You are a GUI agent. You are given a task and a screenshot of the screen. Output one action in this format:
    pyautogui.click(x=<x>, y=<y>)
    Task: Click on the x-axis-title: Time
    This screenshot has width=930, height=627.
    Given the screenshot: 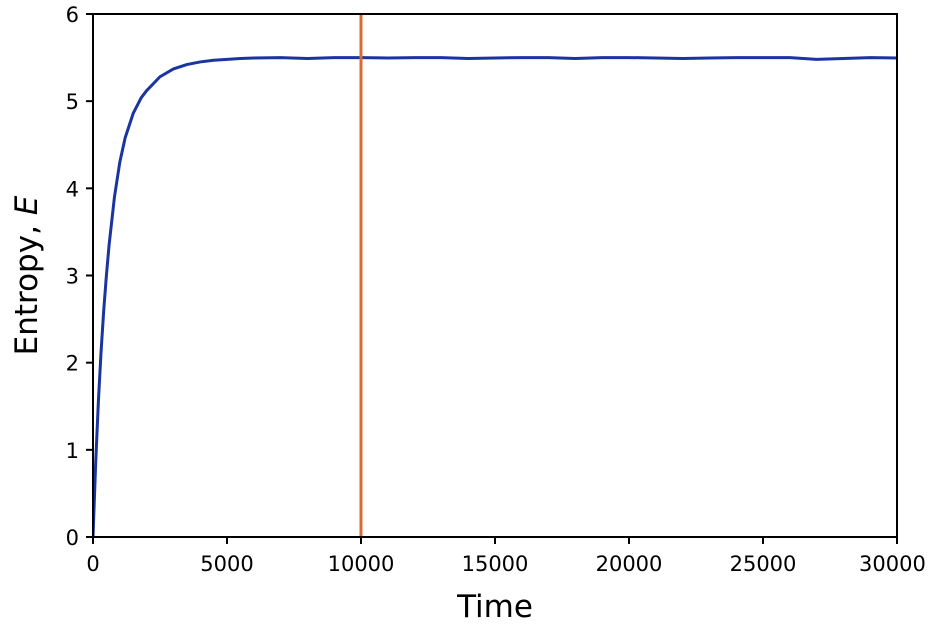 What is the action you would take?
    pyautogui.click(x=494, y=607)
    